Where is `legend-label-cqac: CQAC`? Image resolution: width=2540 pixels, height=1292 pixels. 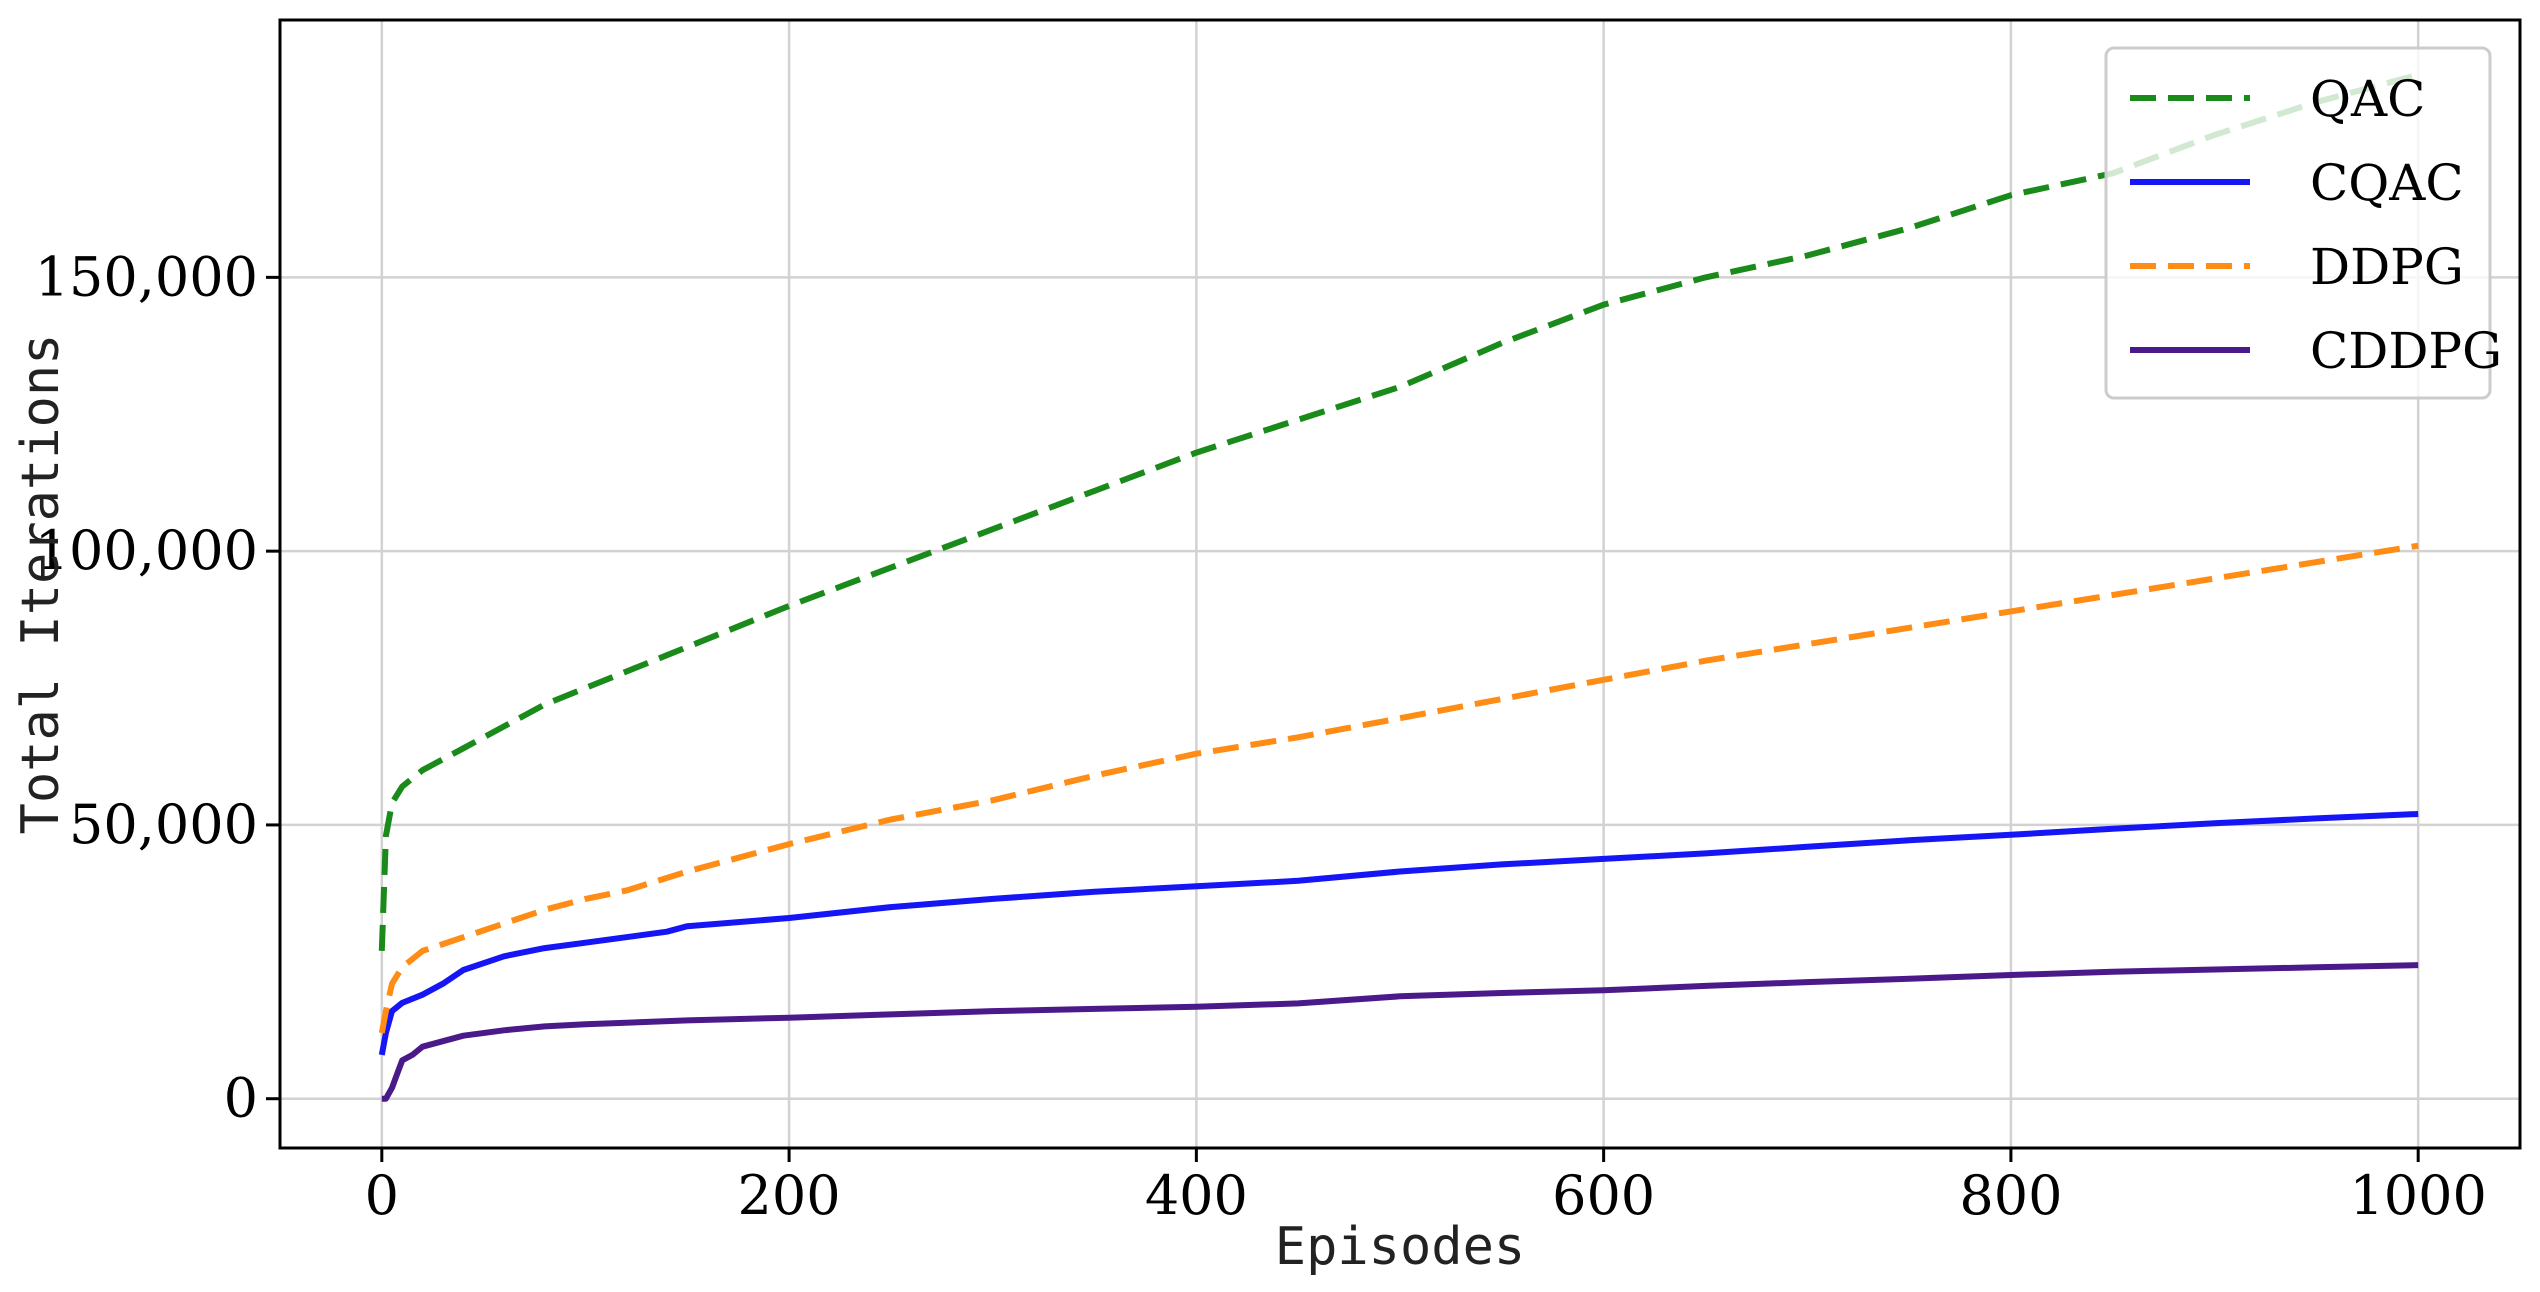 legend-label-cqac: CQAC is located at coordinates (2387, 183).